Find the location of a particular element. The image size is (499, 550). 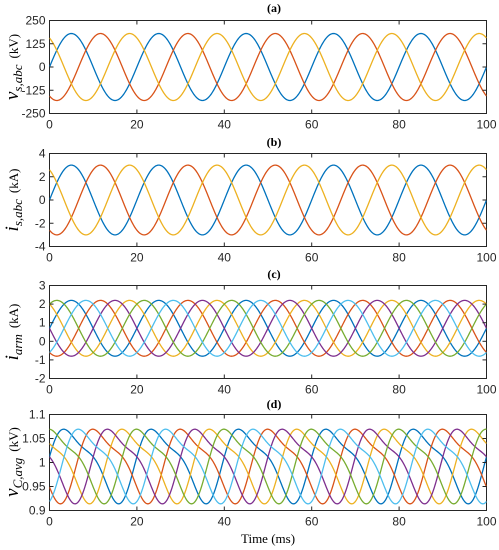

panel-d-series-1-line is located at coordinates (268, 466).